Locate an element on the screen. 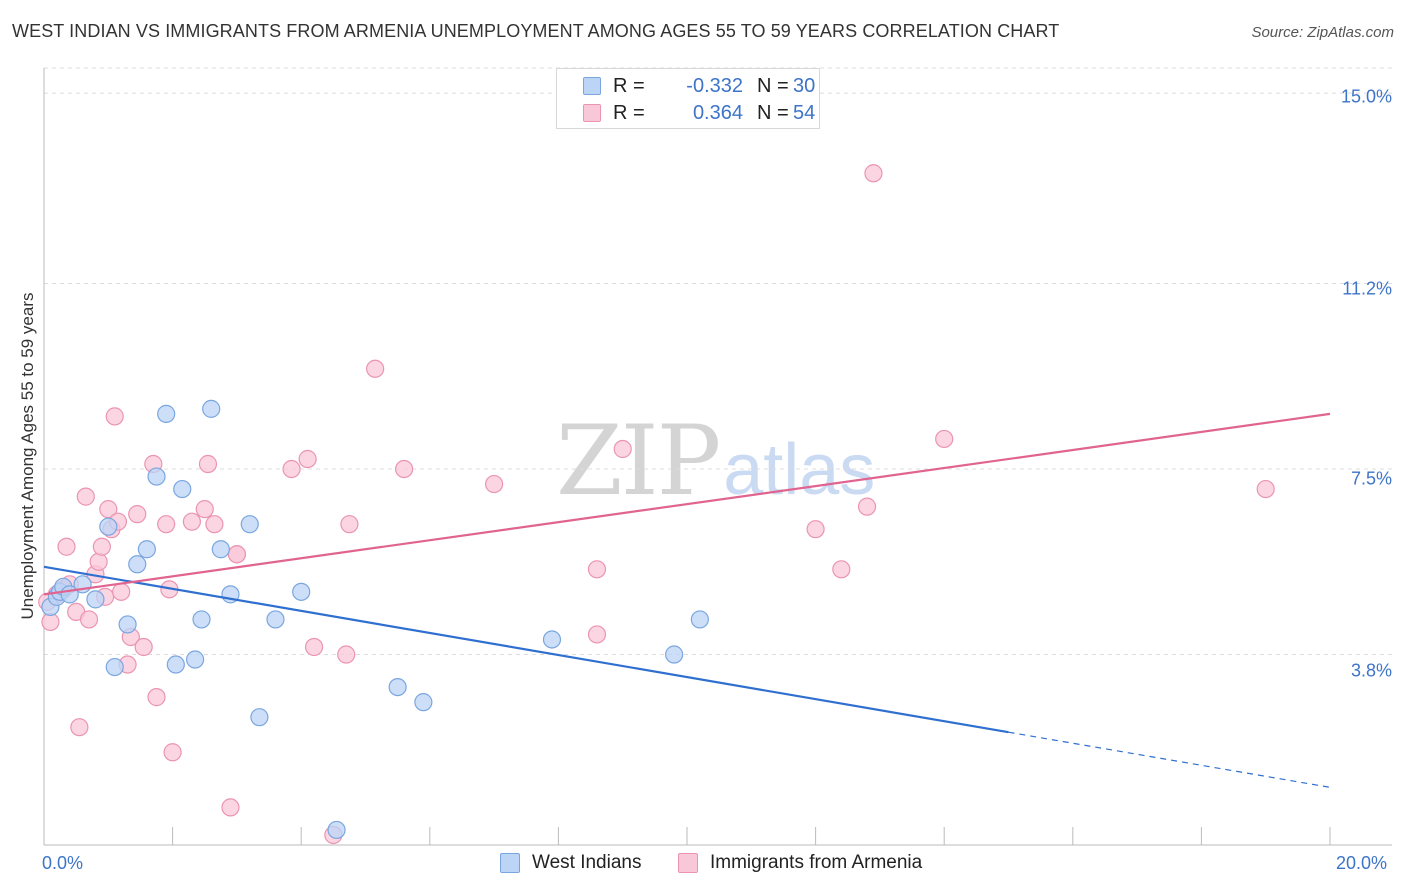  legend-label: West Indians is located at coordinates (587, 862).